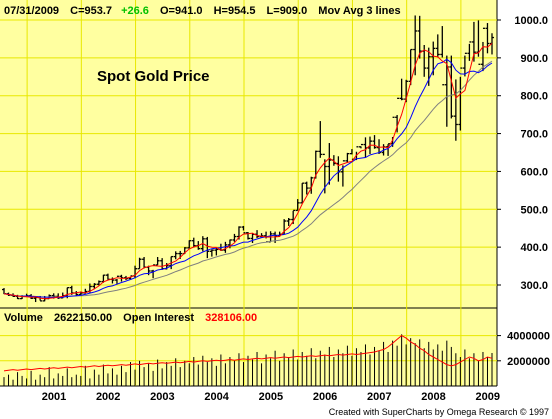 The height and width of the screenshot is (419, 552). What do you see at coordinates (534, 248) in the screenshot?
I see `price-tick-label: 400.0` at bounding box center [534, 248].